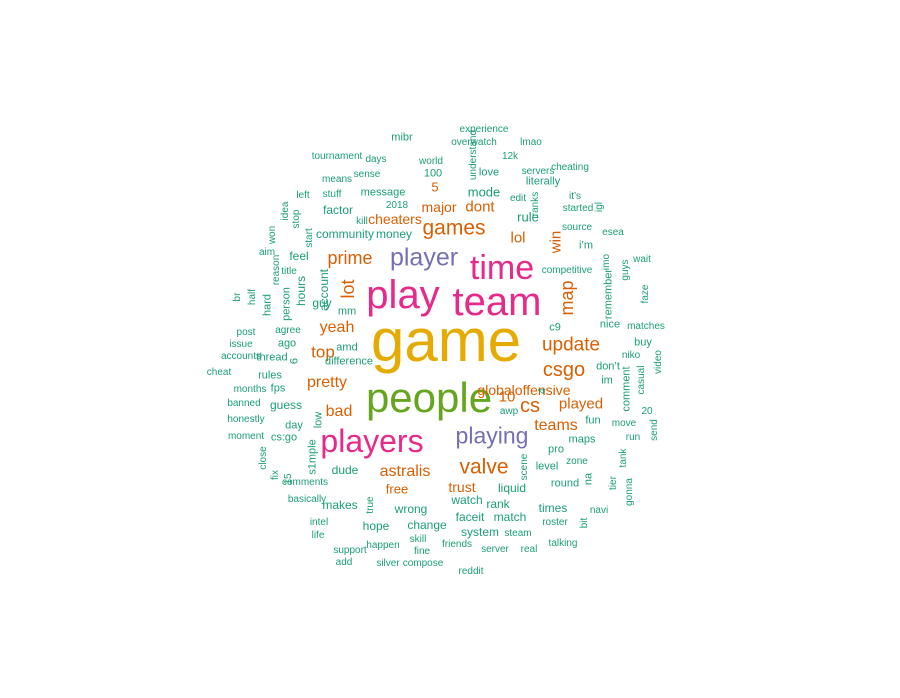  I want to click on word-person: person, so click(286, 304).